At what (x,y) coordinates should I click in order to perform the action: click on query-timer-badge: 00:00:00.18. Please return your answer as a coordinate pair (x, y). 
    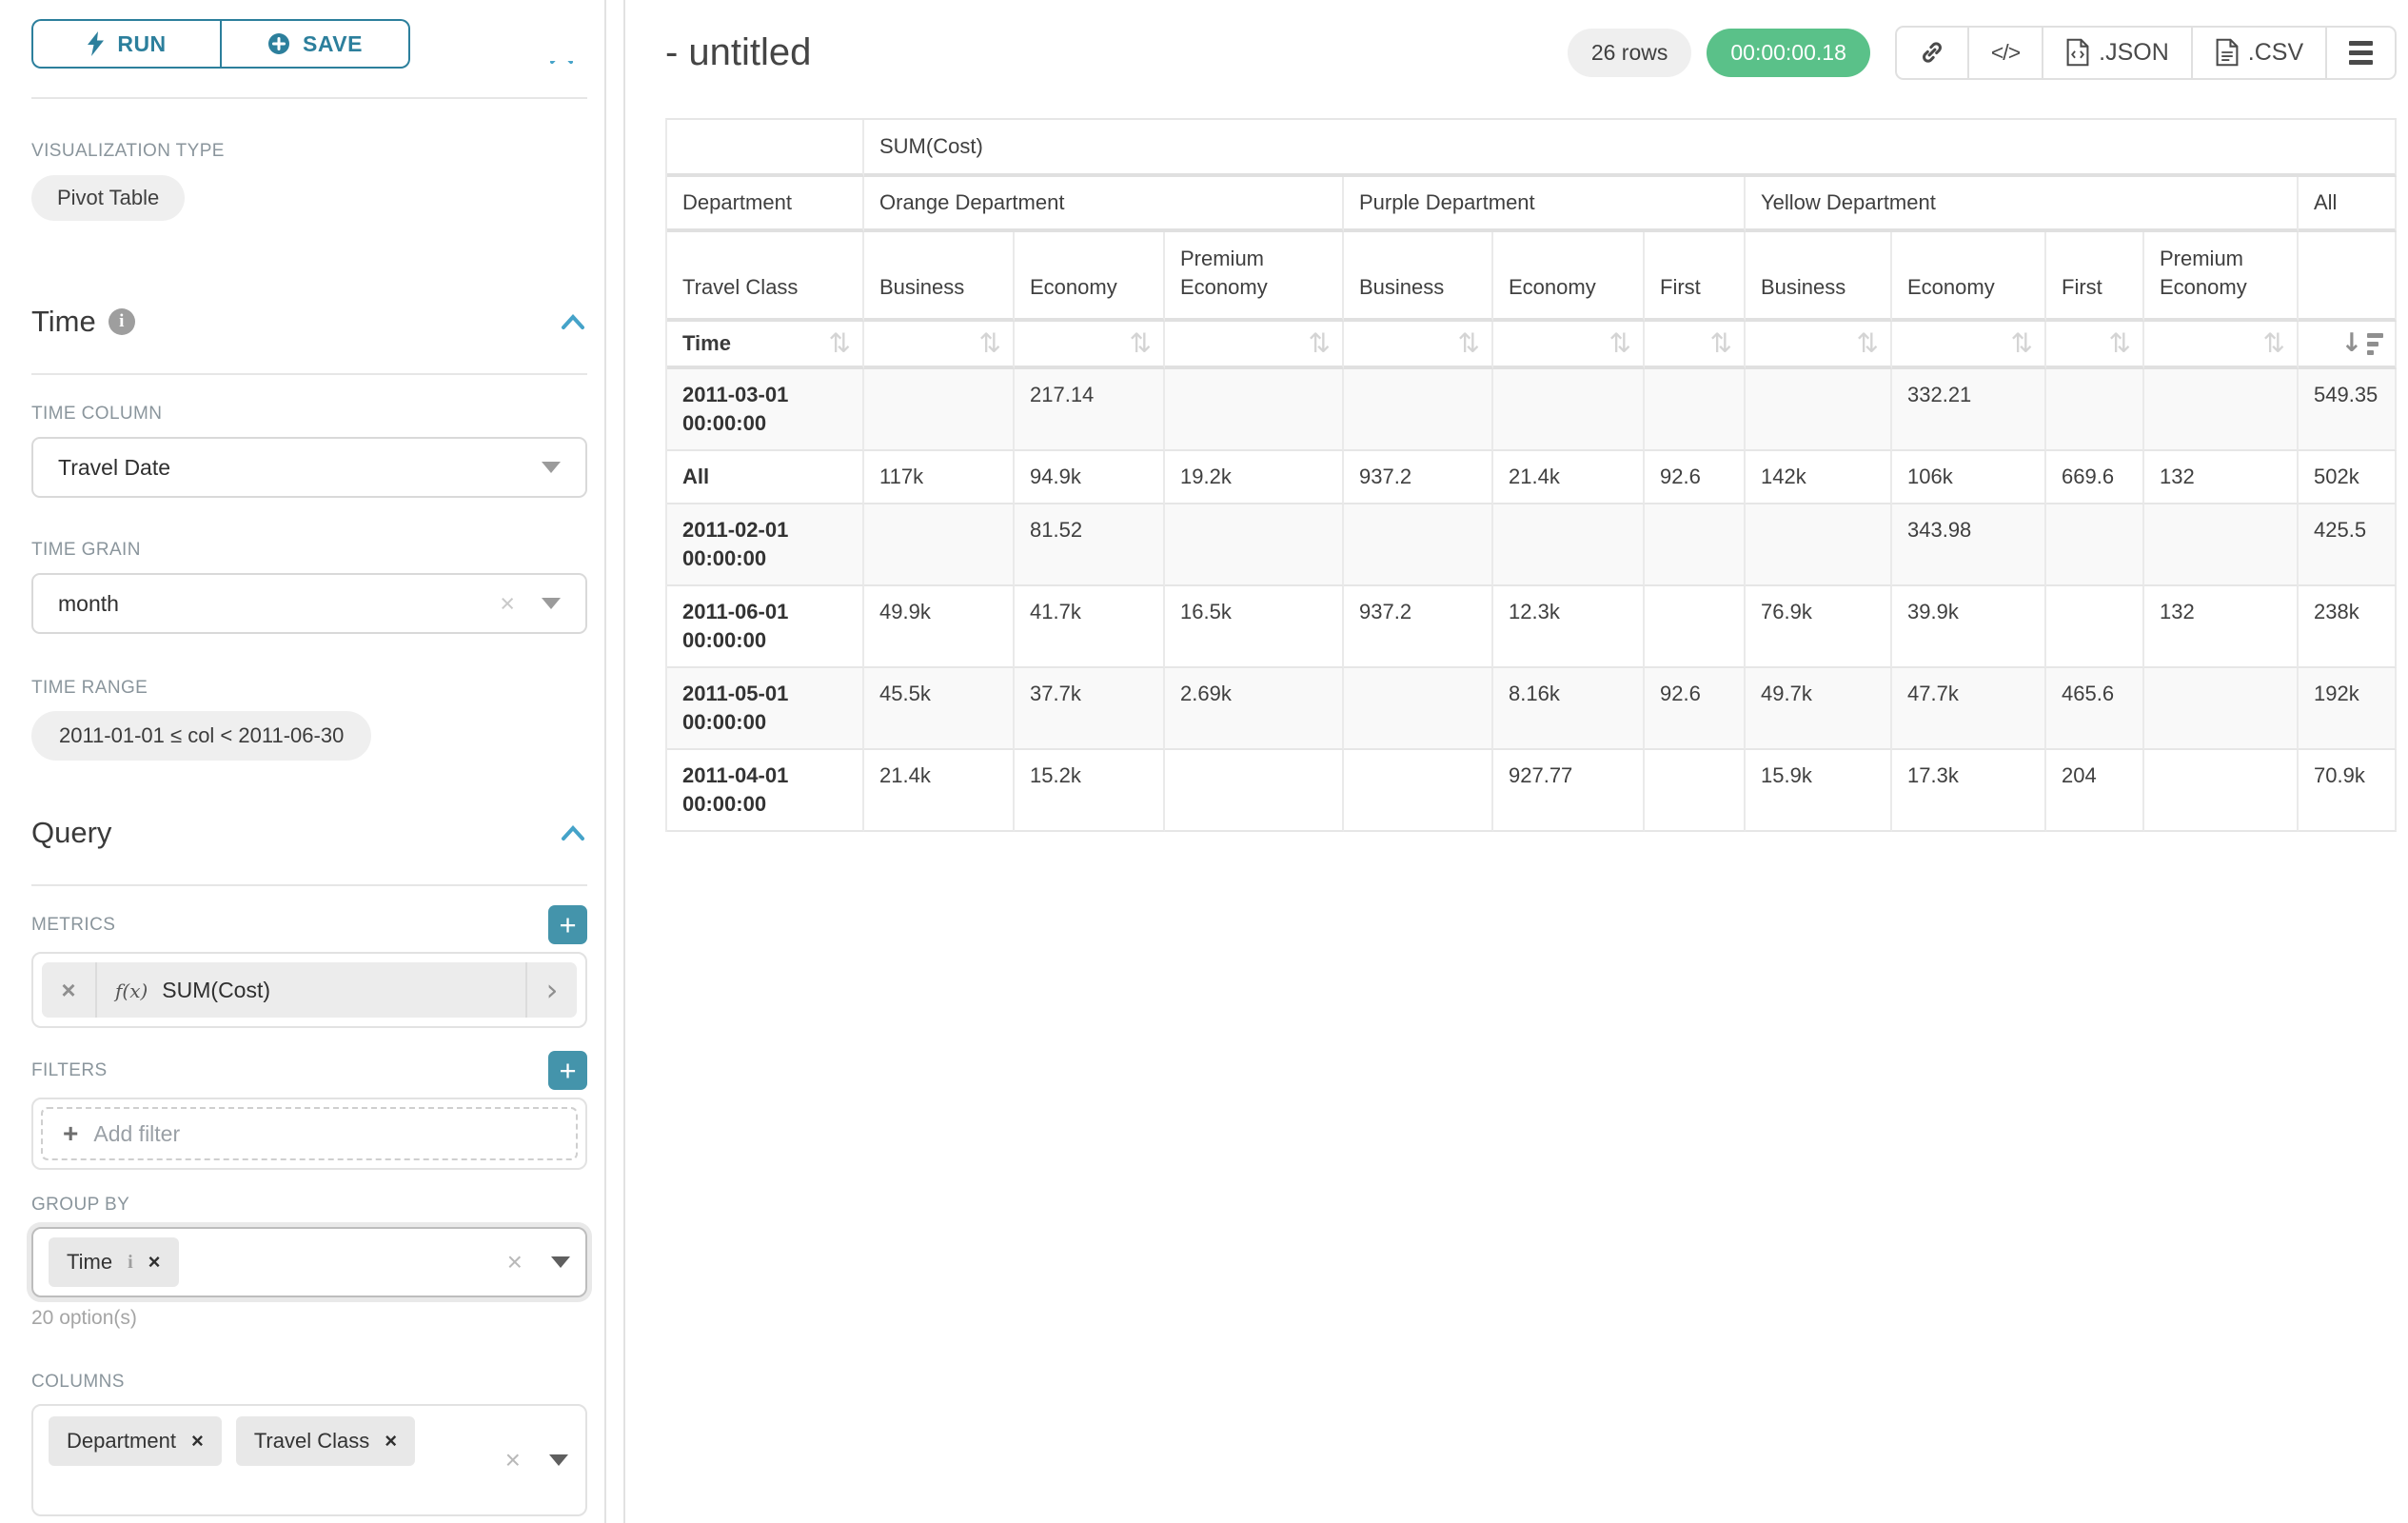
    Looking at the image, I should click on (1788, 53).